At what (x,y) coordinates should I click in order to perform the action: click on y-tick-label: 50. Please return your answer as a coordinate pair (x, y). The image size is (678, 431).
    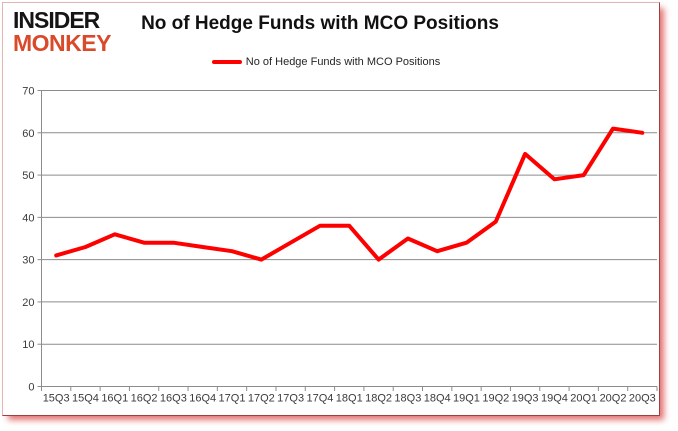
    Looking at the image, I should click on (28, 176).